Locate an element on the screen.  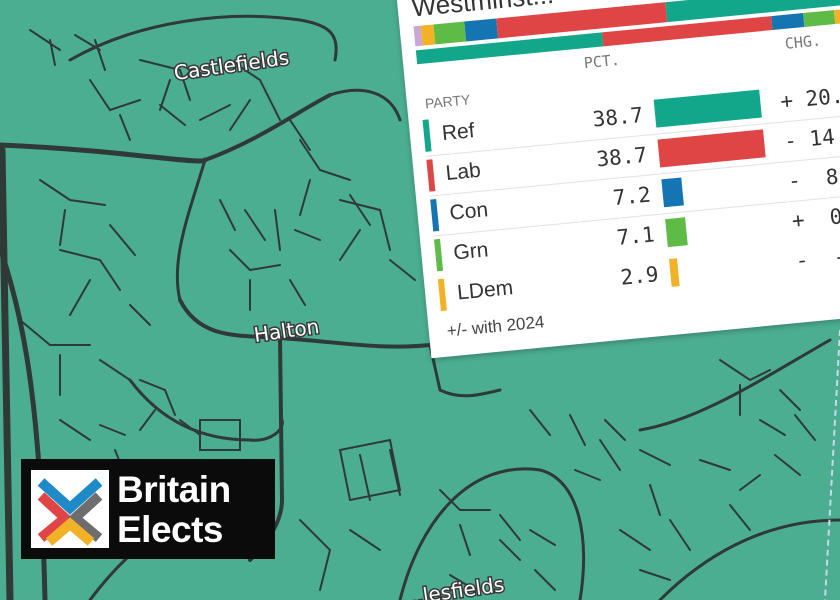
logo-stroke-blue is located at coordinates (70, 496).